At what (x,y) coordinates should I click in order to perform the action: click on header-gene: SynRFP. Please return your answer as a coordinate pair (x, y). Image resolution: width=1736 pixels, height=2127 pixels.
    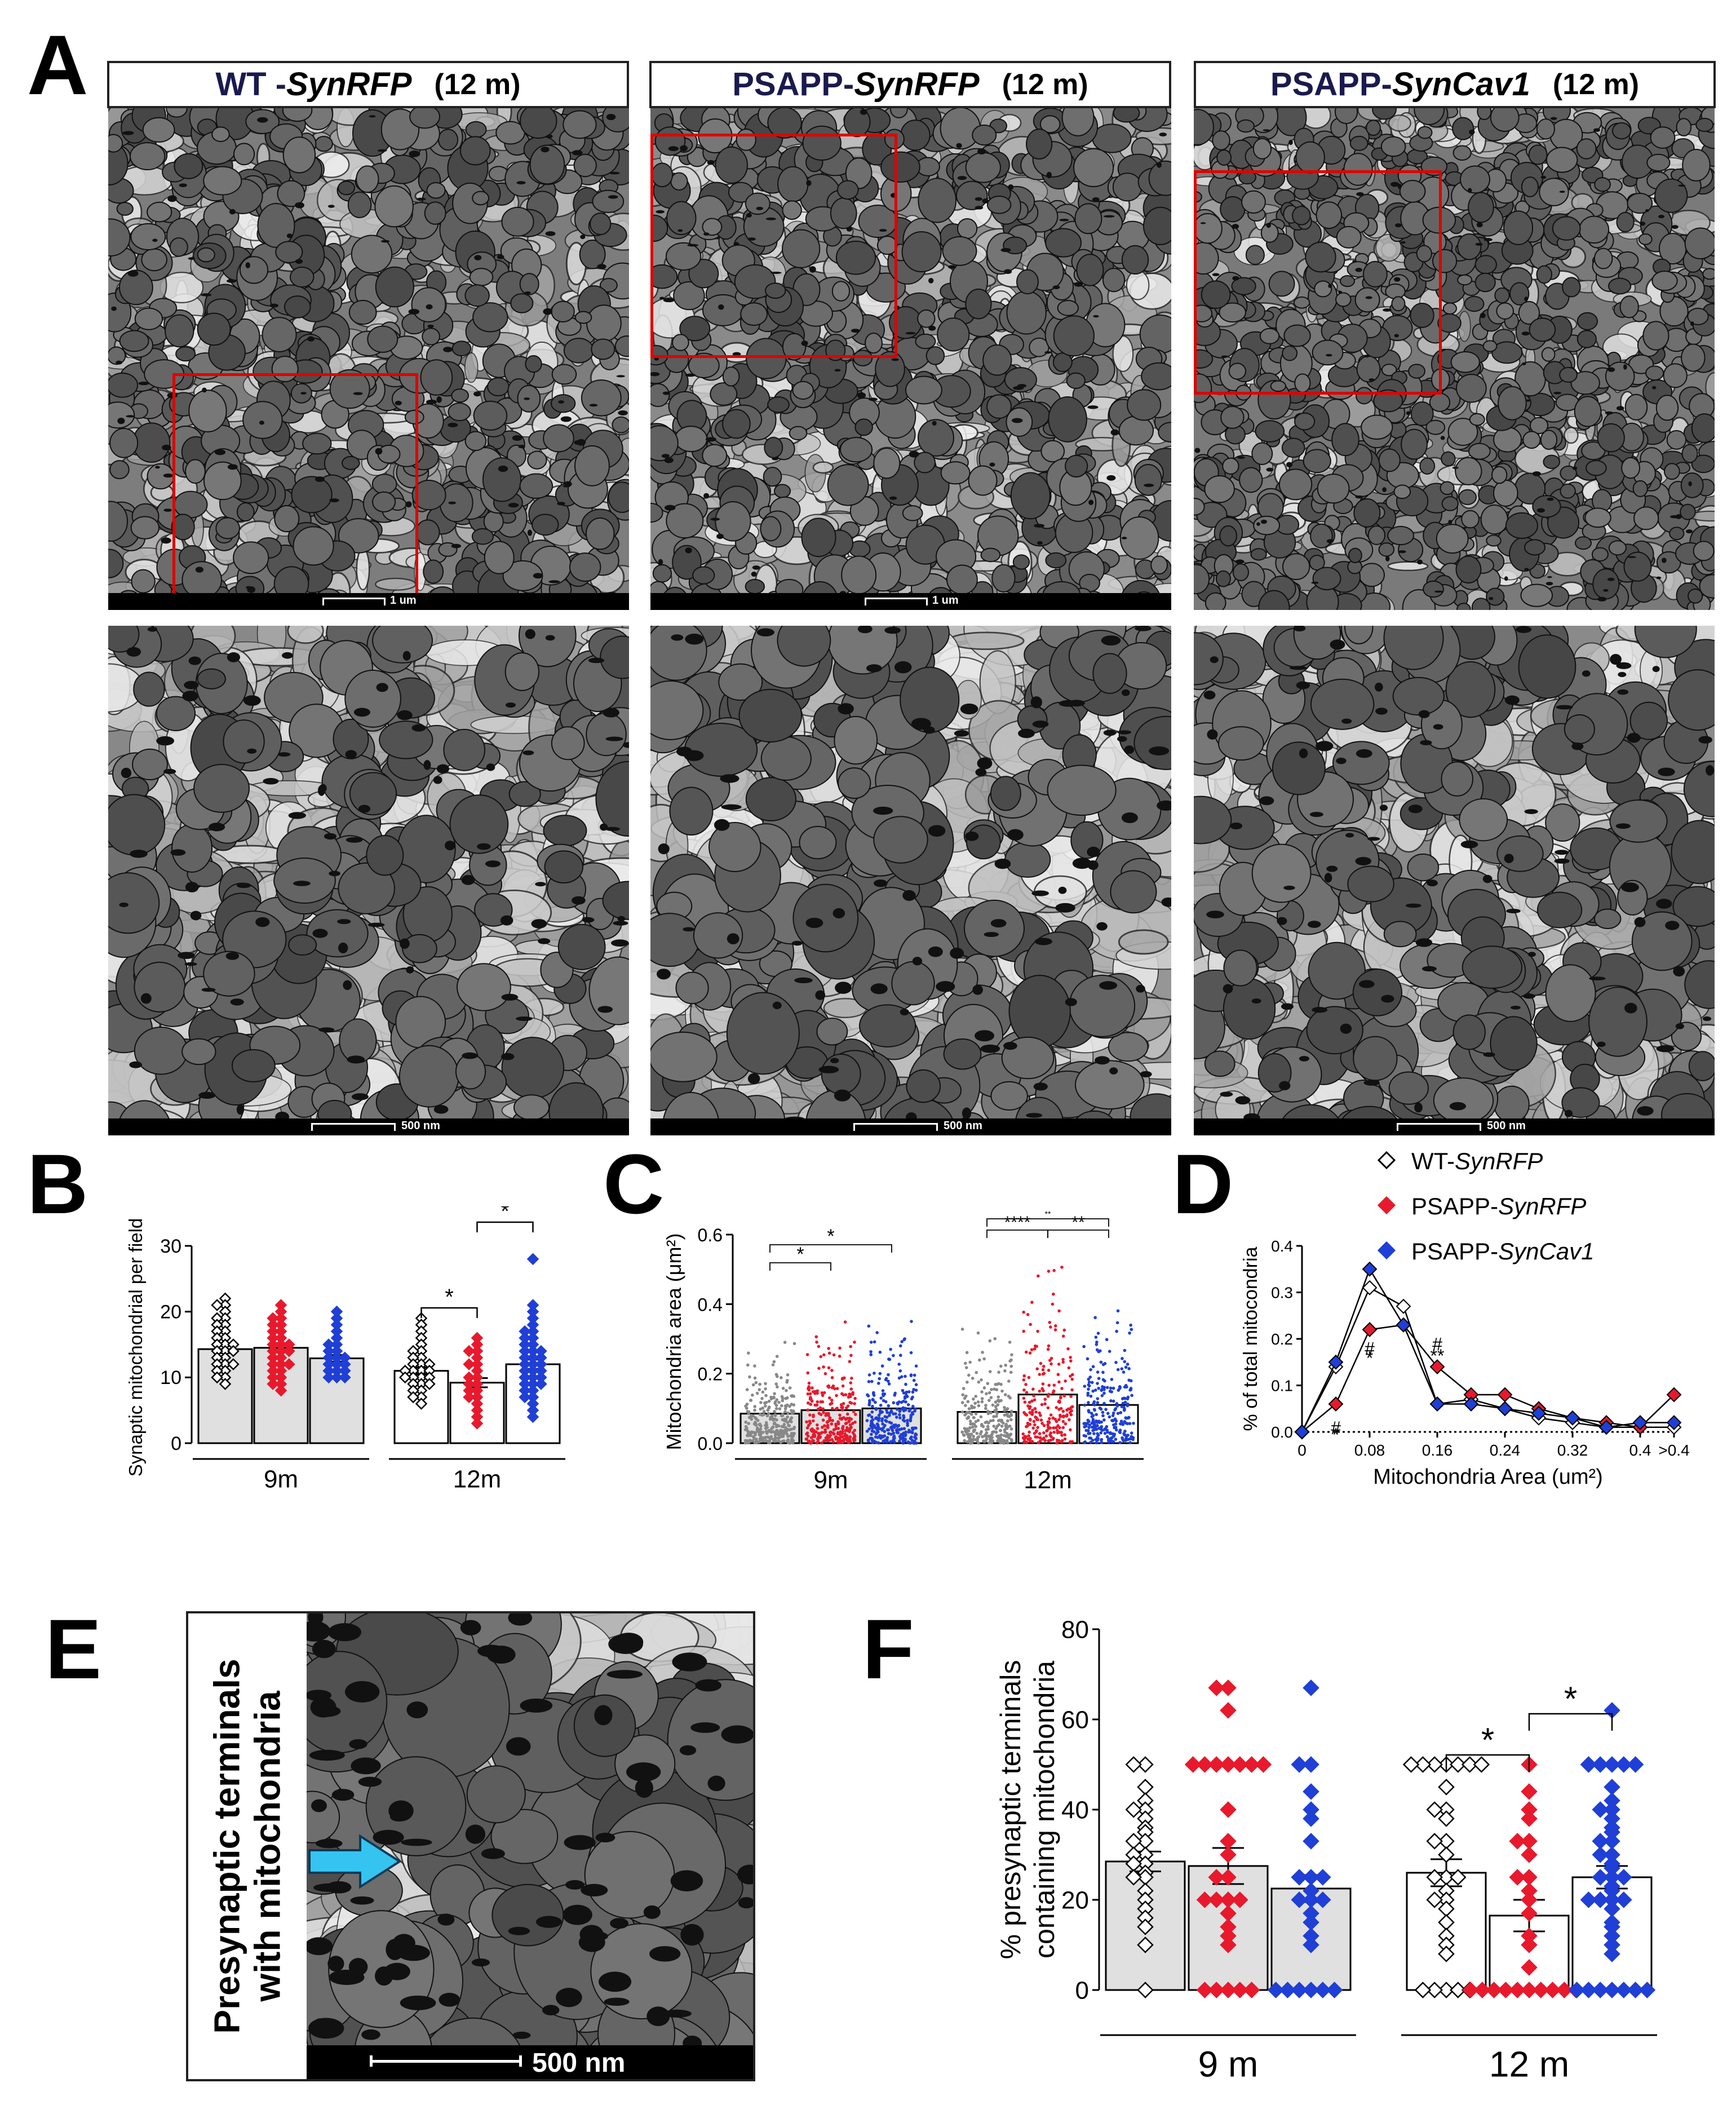
    Looking at the image, I should click on (349, 84).